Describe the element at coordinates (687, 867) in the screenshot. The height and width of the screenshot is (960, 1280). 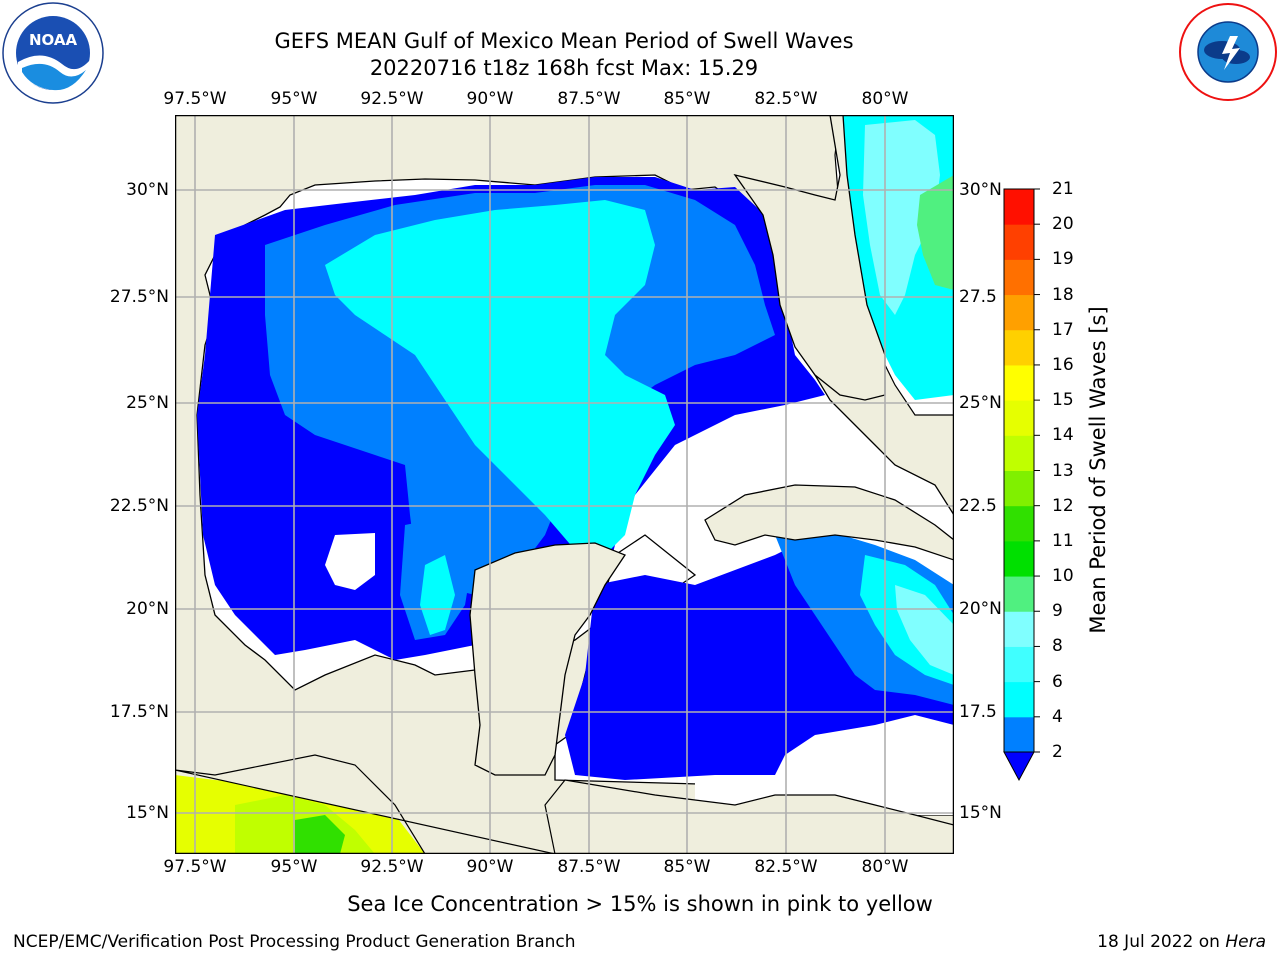
I see `lon-tick-bottom: 85°W` at that location.